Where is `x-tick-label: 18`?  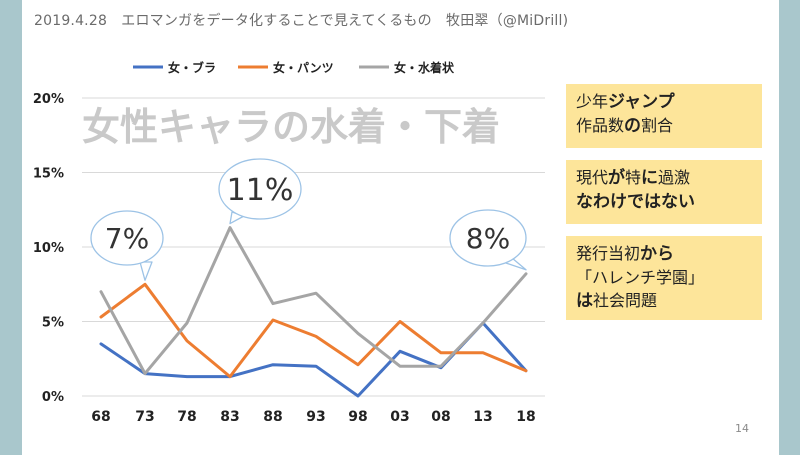 x-tick-label: 18 is located at coordinates (525, 417).